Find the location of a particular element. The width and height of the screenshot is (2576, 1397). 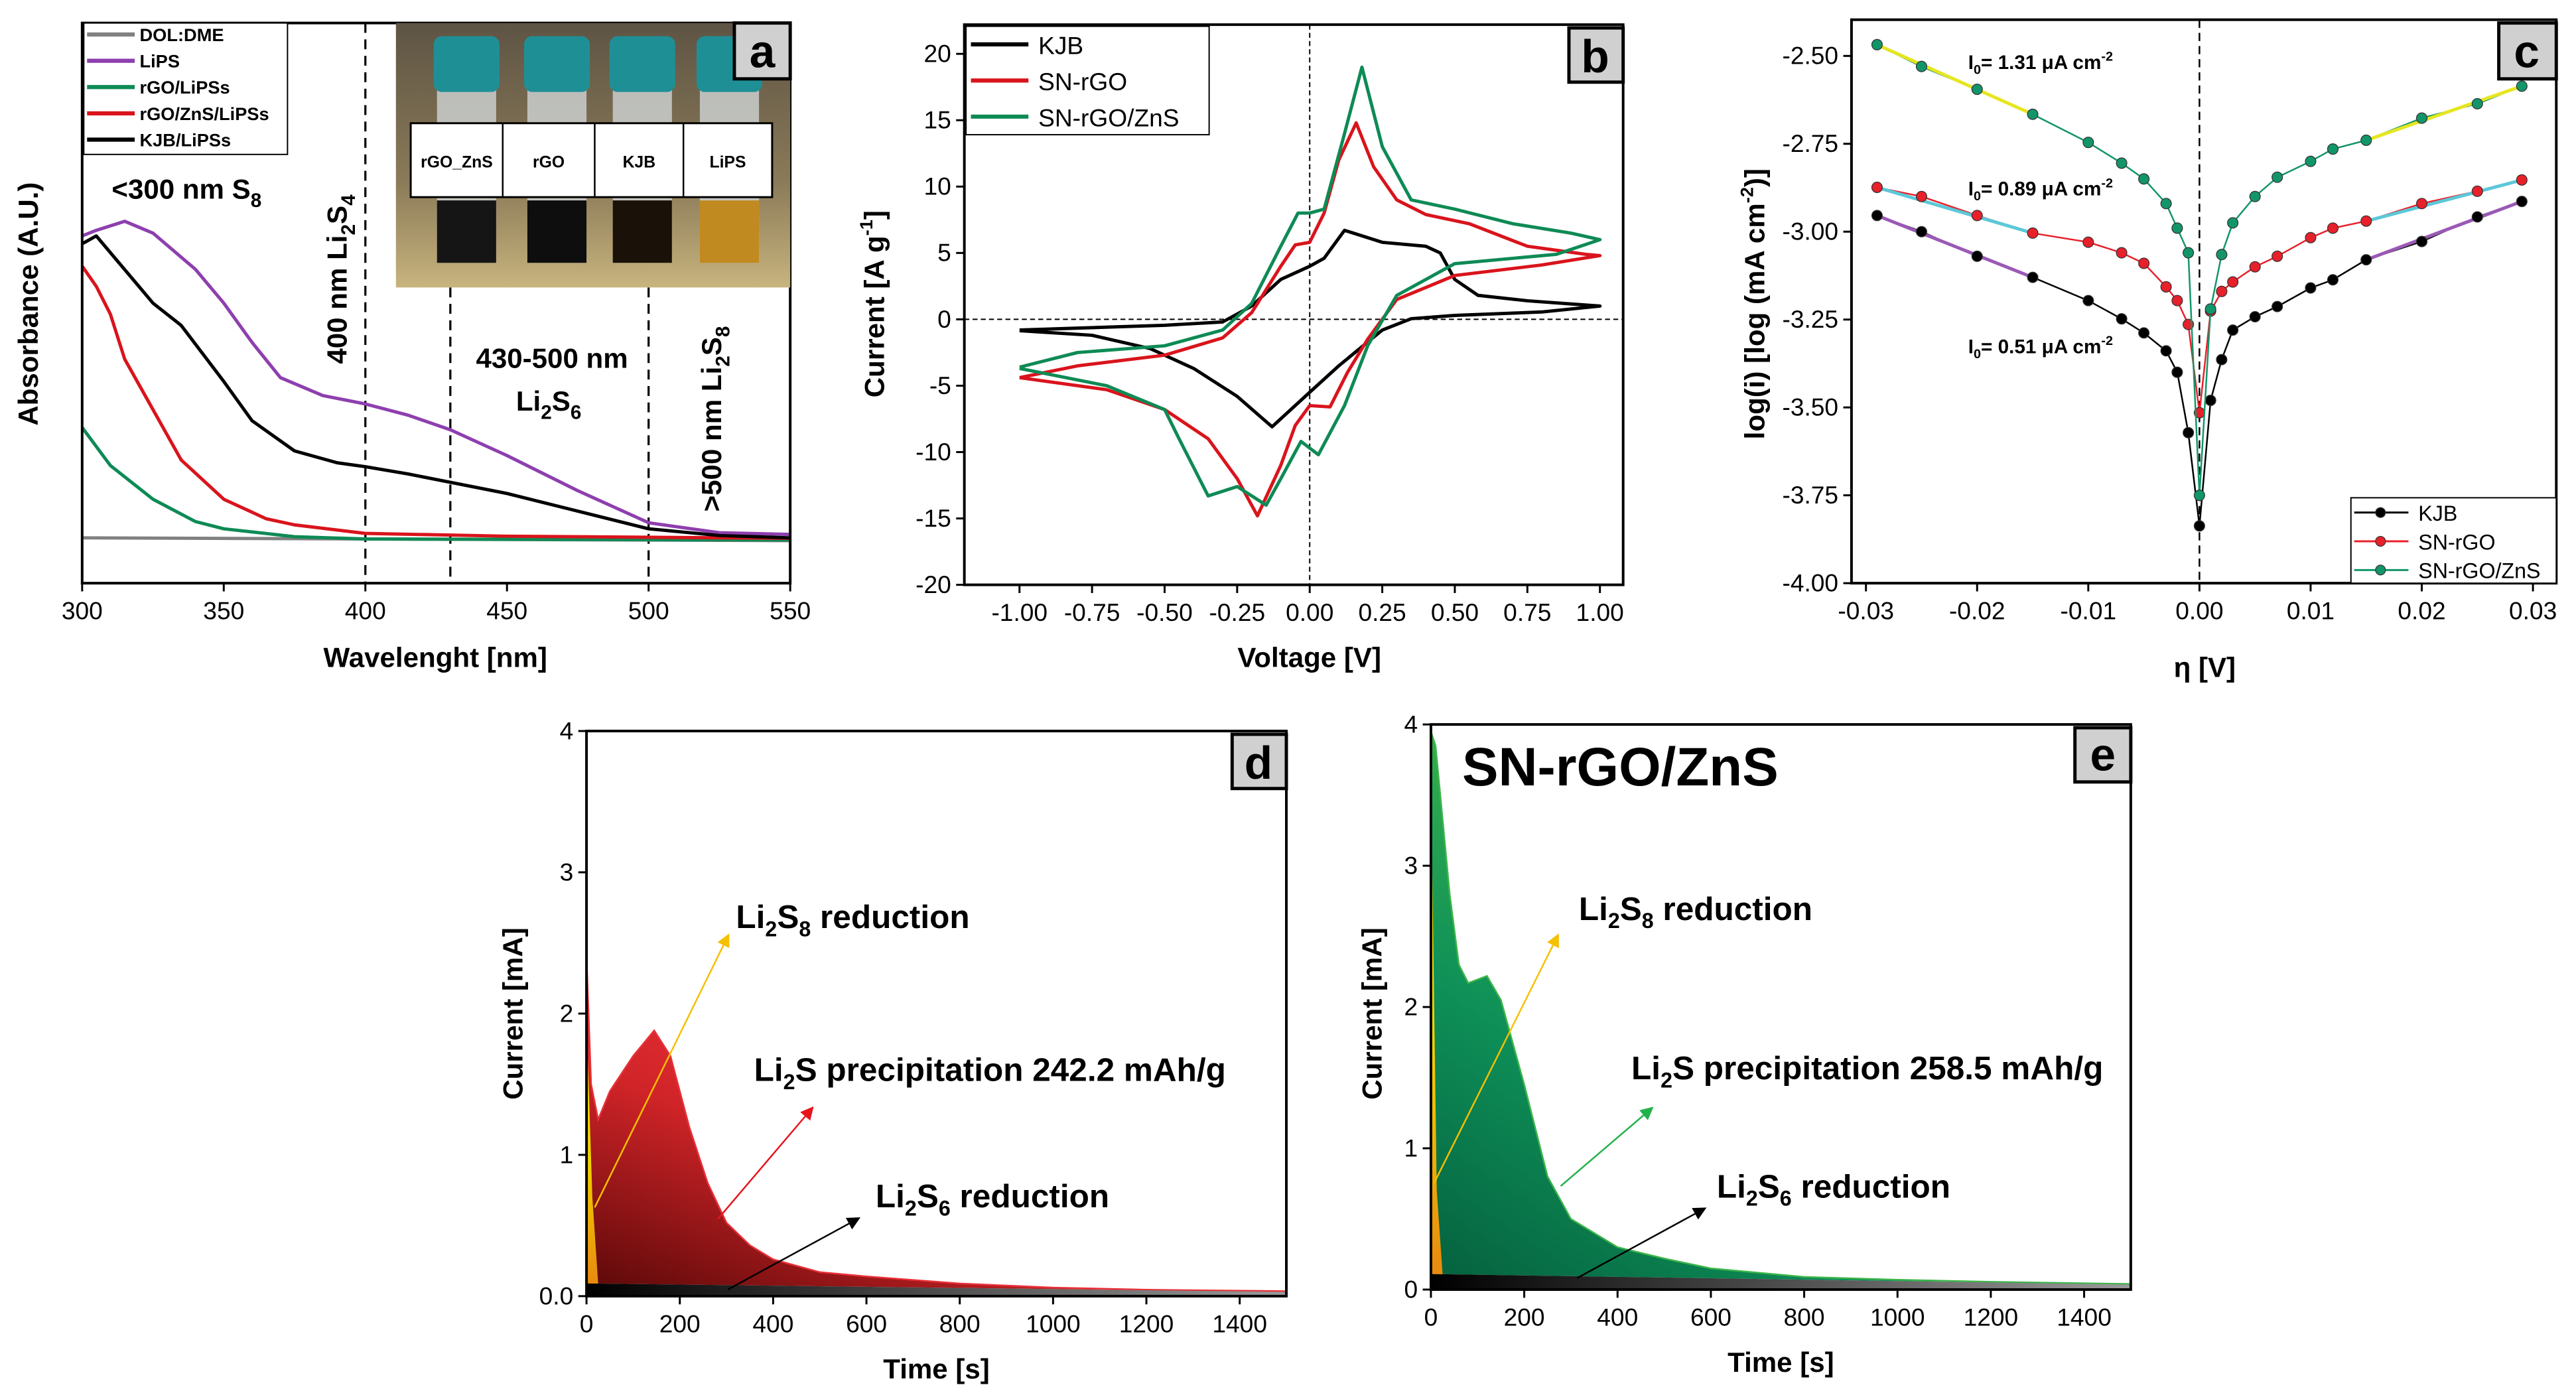

y-tick-label-e: 4 is located at coordinates (1411, 724).